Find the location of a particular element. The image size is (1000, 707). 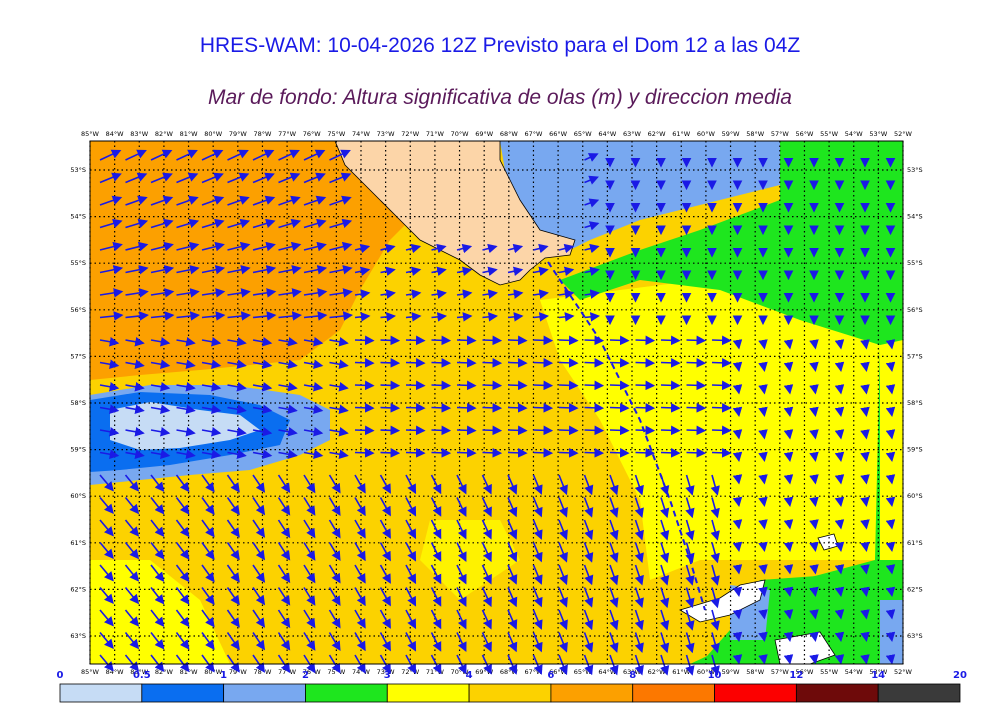

lon-label-bottom: 82°W is located at coordinates (164, 672).